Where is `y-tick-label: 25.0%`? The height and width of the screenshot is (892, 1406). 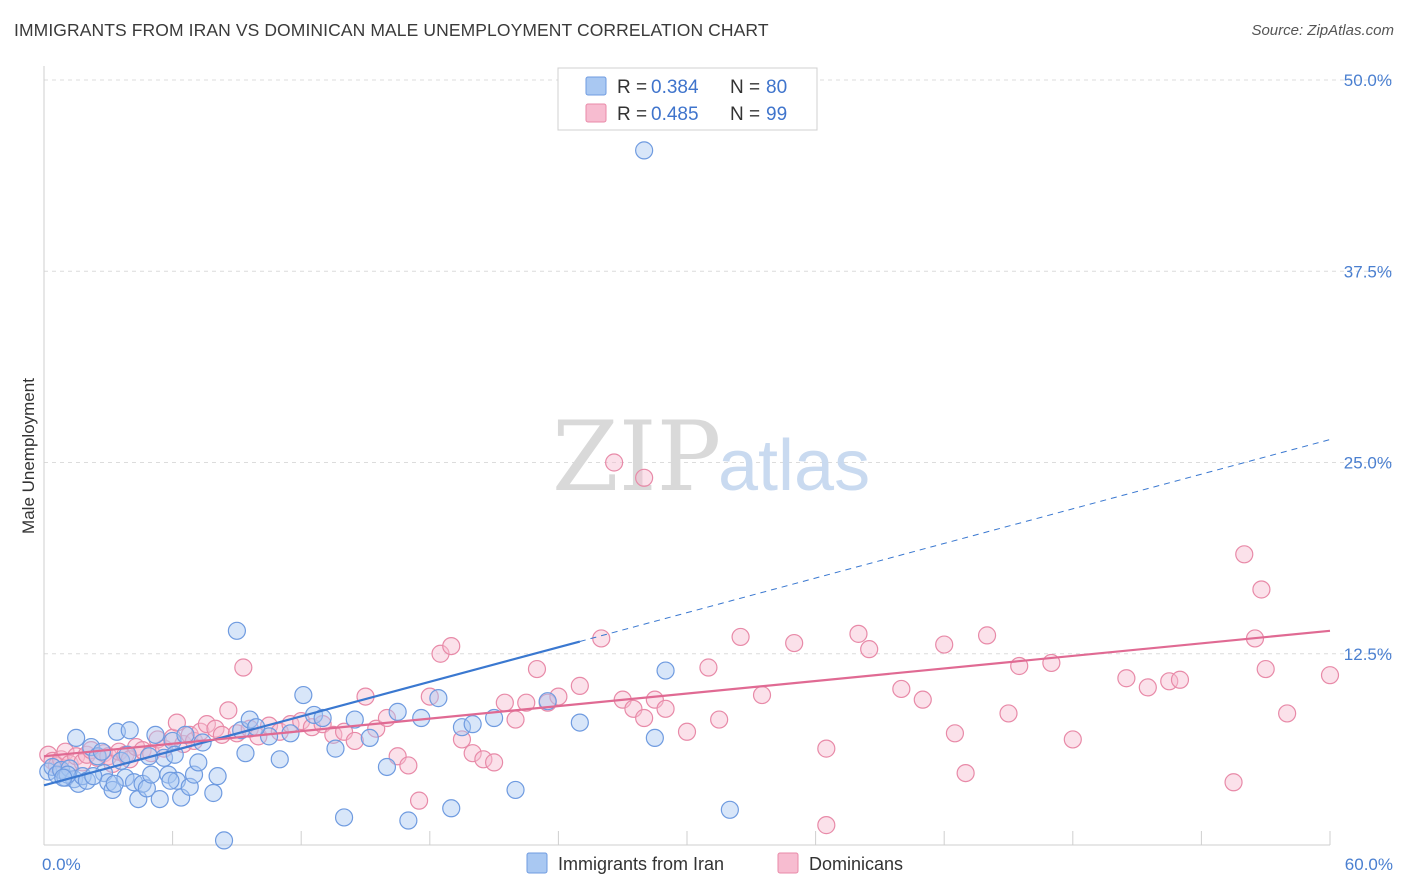
y-tick-label: 25.0% is located at coordinates (1368, 463).